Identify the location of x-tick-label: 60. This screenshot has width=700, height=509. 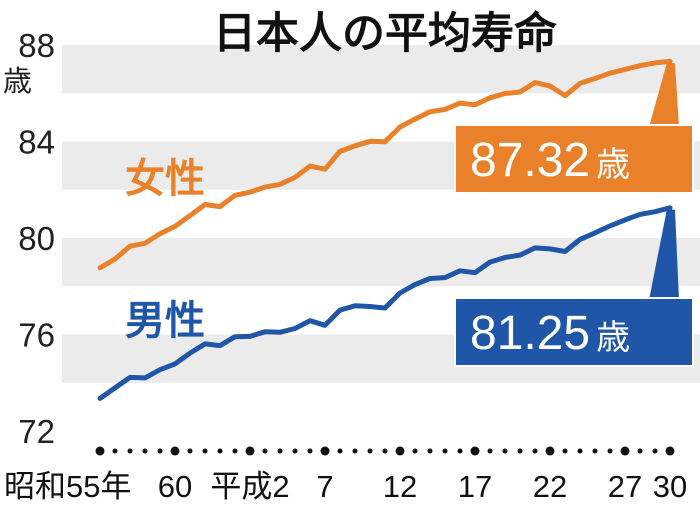
(175, 486).